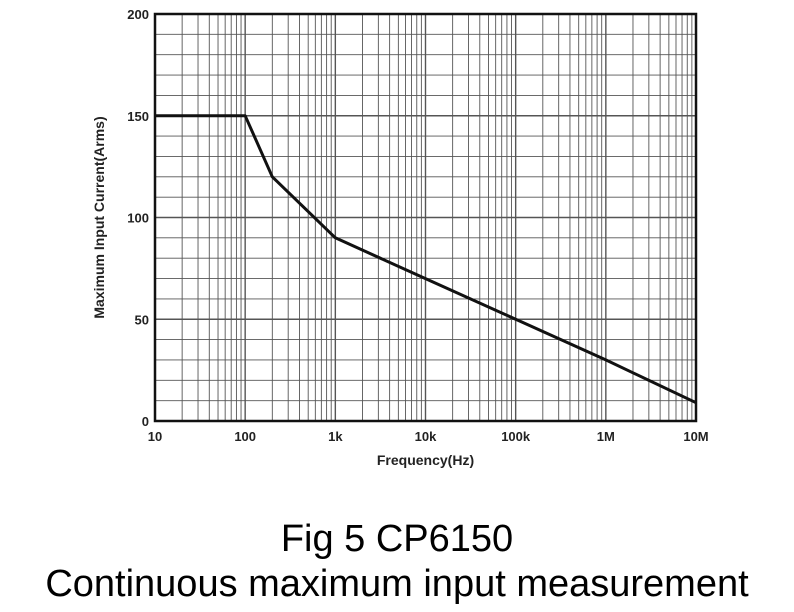 The width and height of the screenshot is (794, 612). Describe the element at coordinates (425, 460) in the screenshot. I see `x-axis-label: Frequency(Hz)` at that location.